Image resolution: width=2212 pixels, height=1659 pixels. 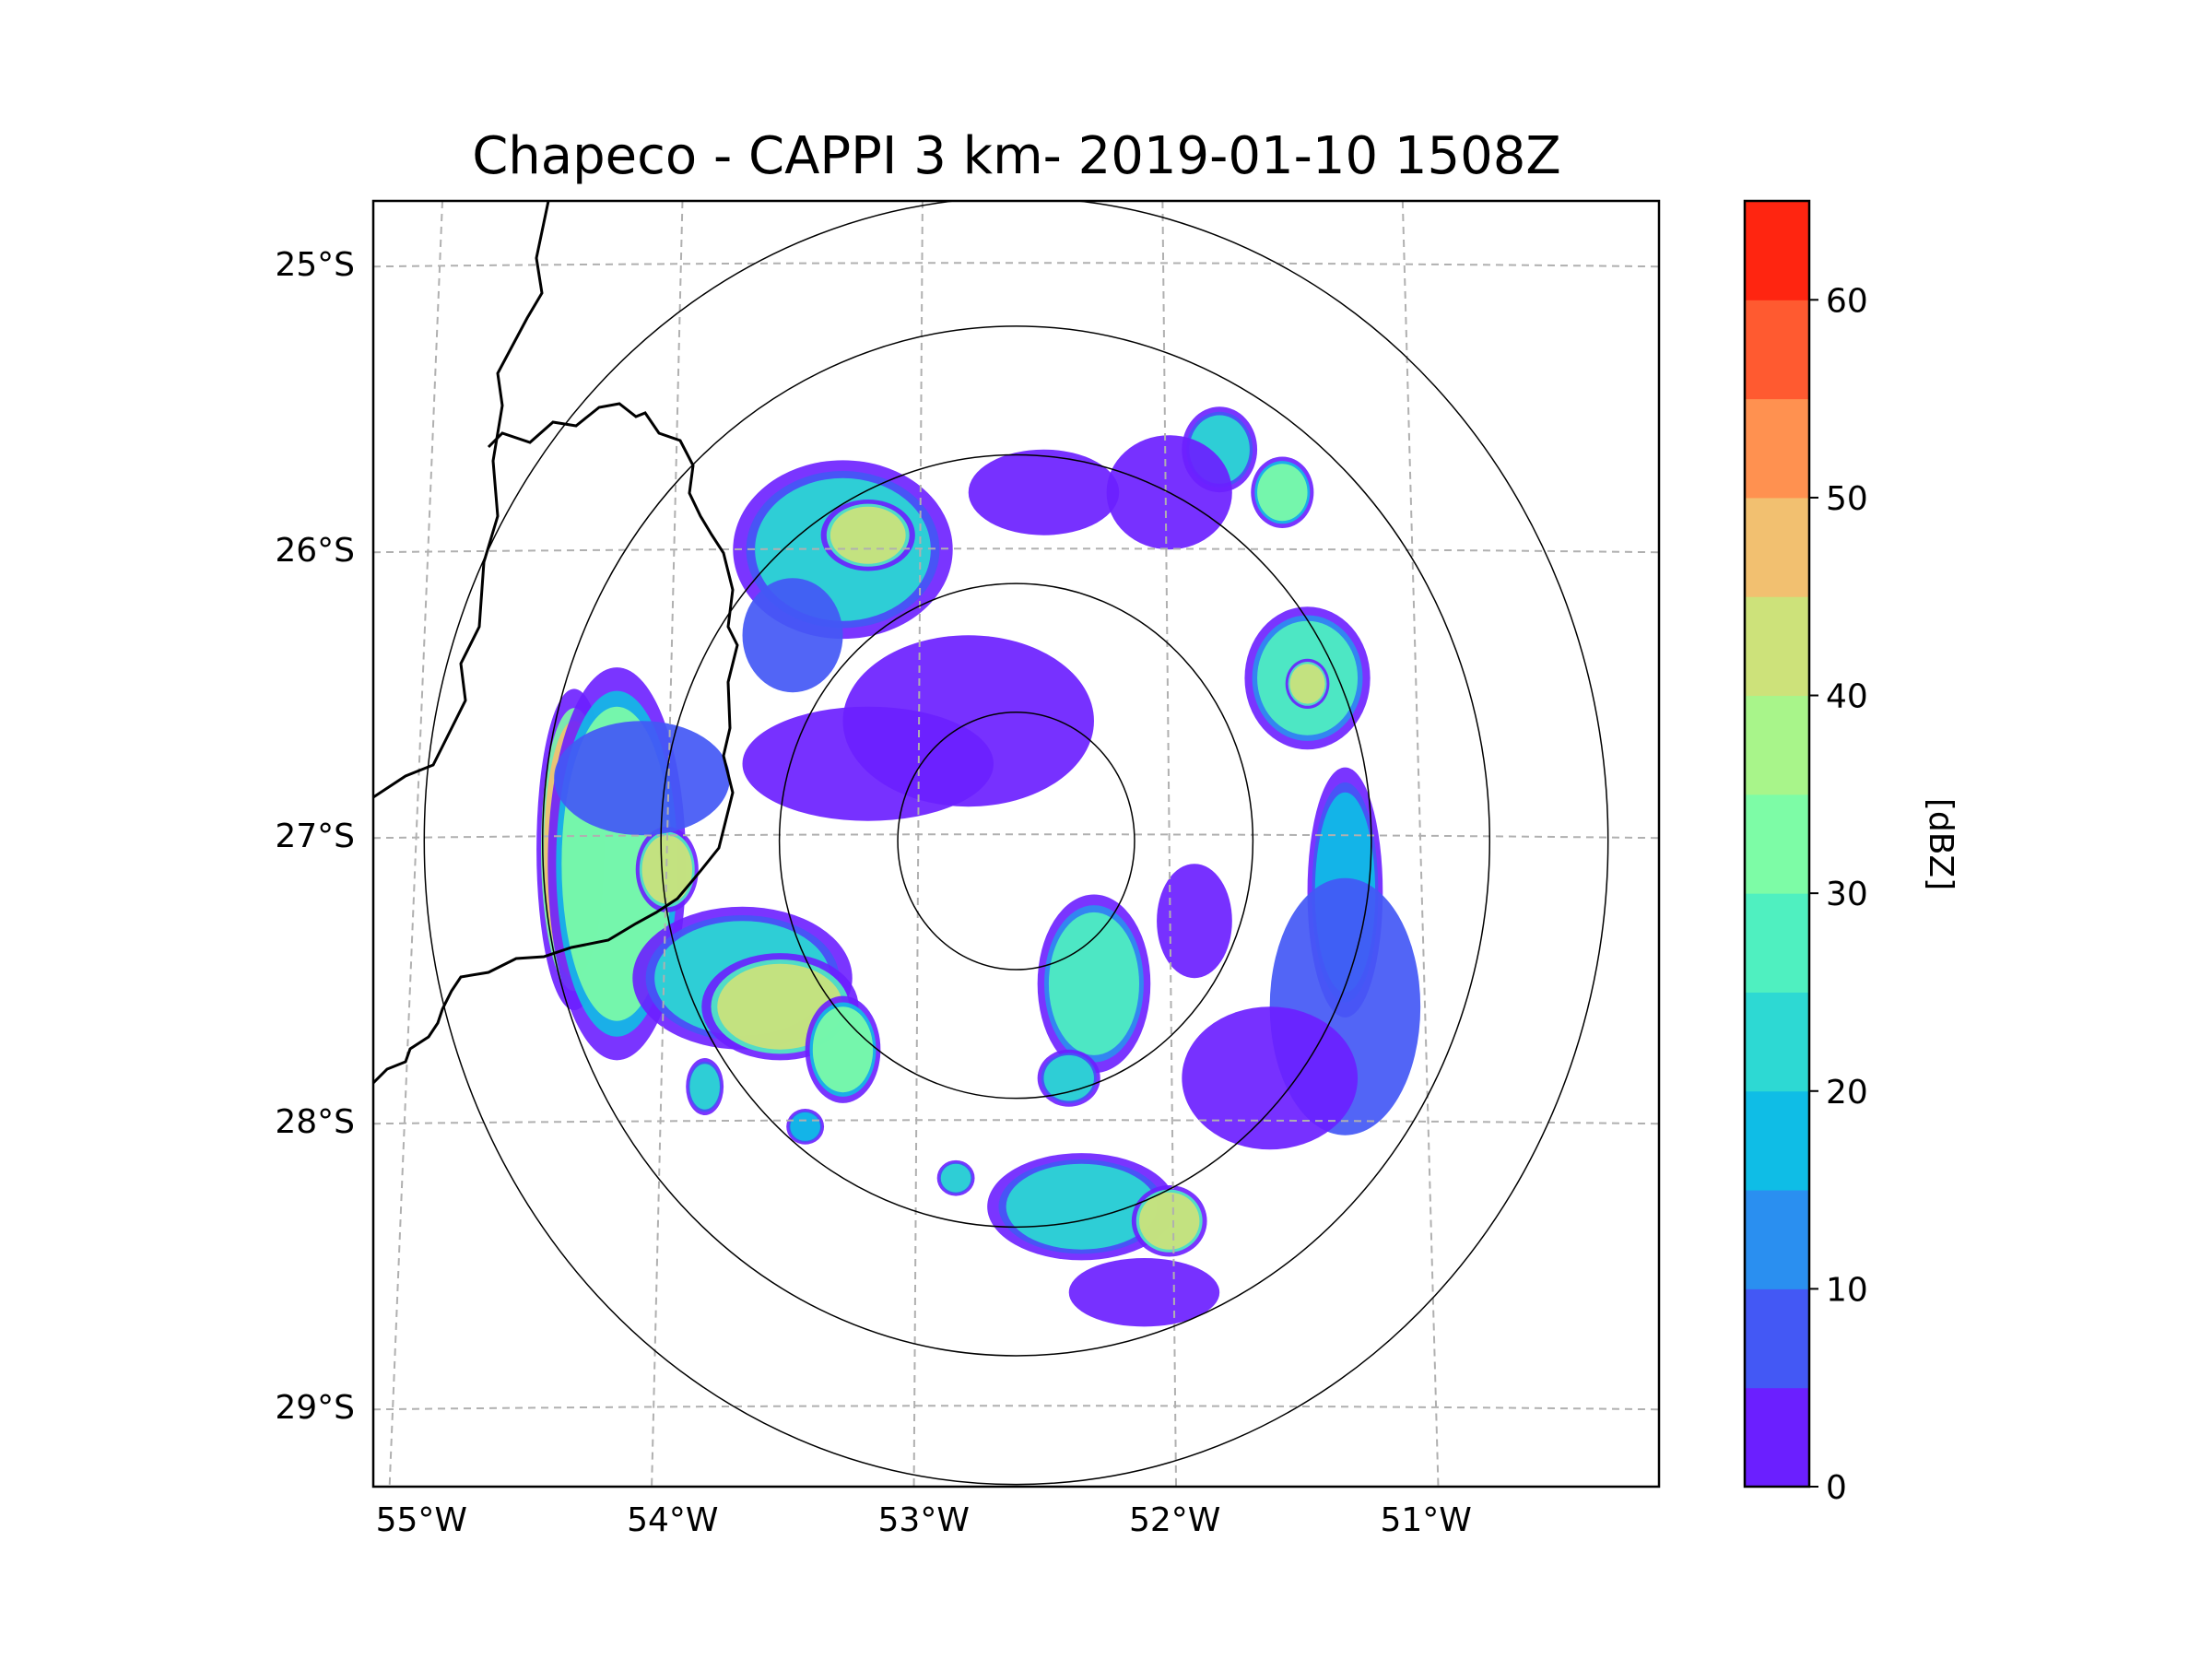 I want to click on colorbar, so click(x=1777, y=844).